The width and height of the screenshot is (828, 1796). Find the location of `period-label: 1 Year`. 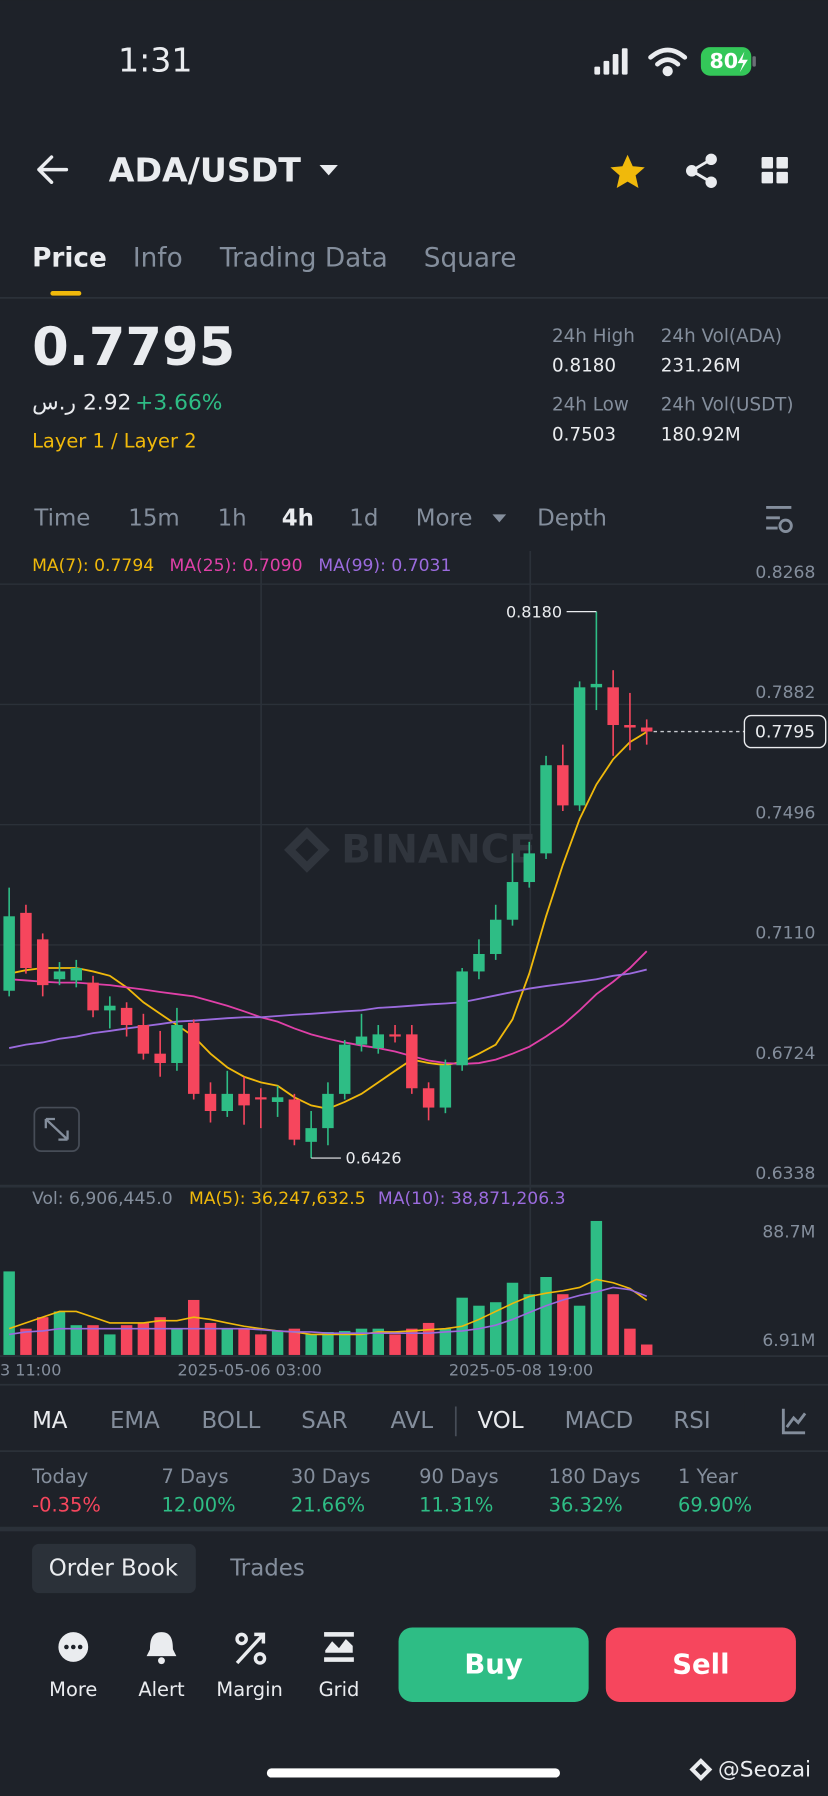

period-label: 1 Year is located at coordinates (708, 1476).